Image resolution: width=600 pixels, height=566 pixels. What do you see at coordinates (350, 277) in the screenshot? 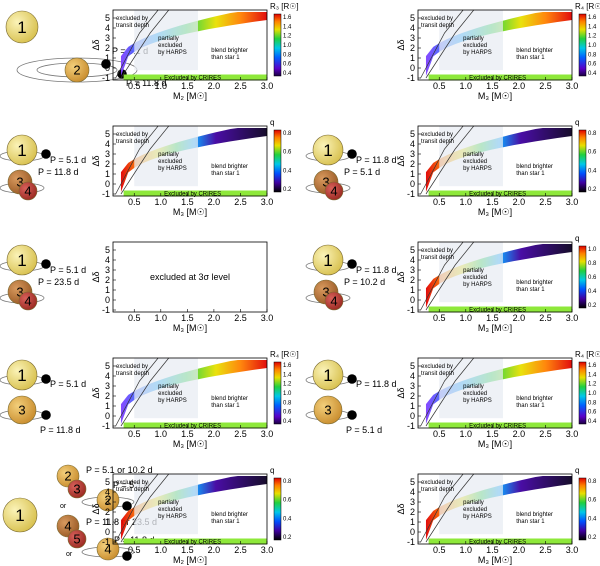
I see `diagram-row3-right: 1 2P = 11.8 d 34 P = 10.2 d` at bounding box center [350, 277].